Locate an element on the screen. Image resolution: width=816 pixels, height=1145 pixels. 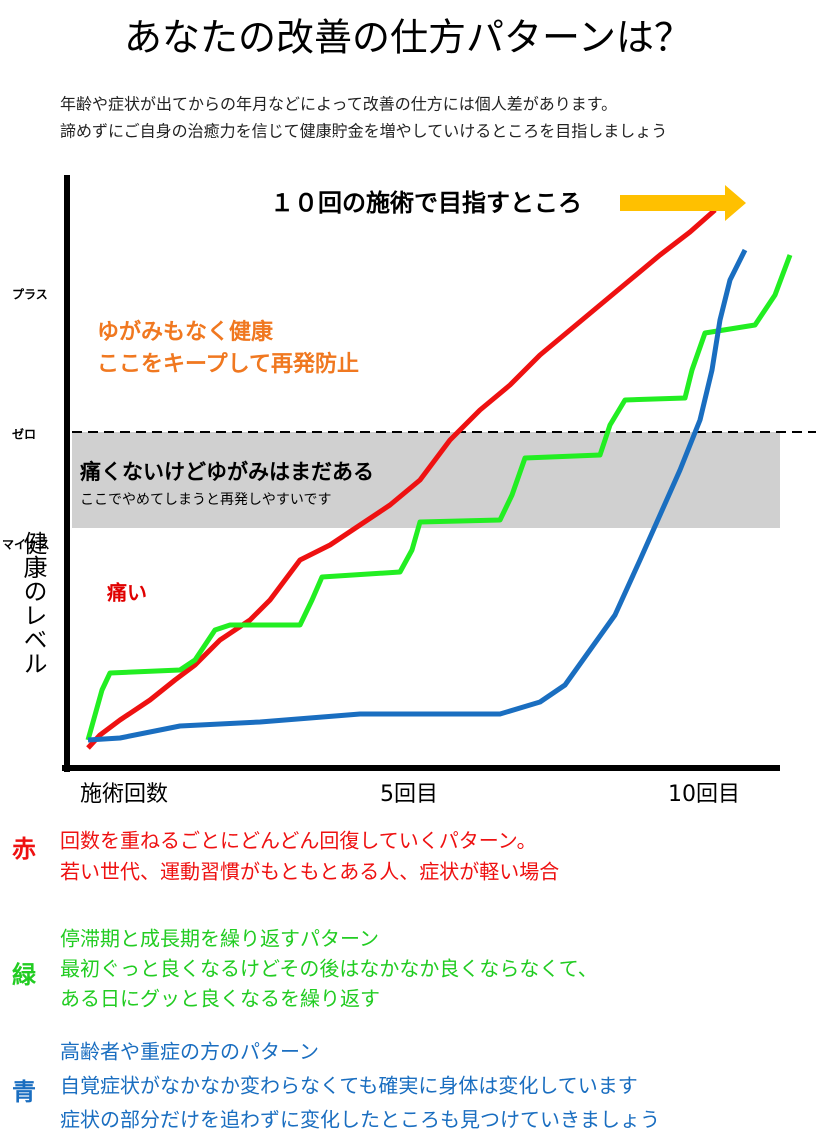
x-label: 10回目 is located at coordinates (704, 794).